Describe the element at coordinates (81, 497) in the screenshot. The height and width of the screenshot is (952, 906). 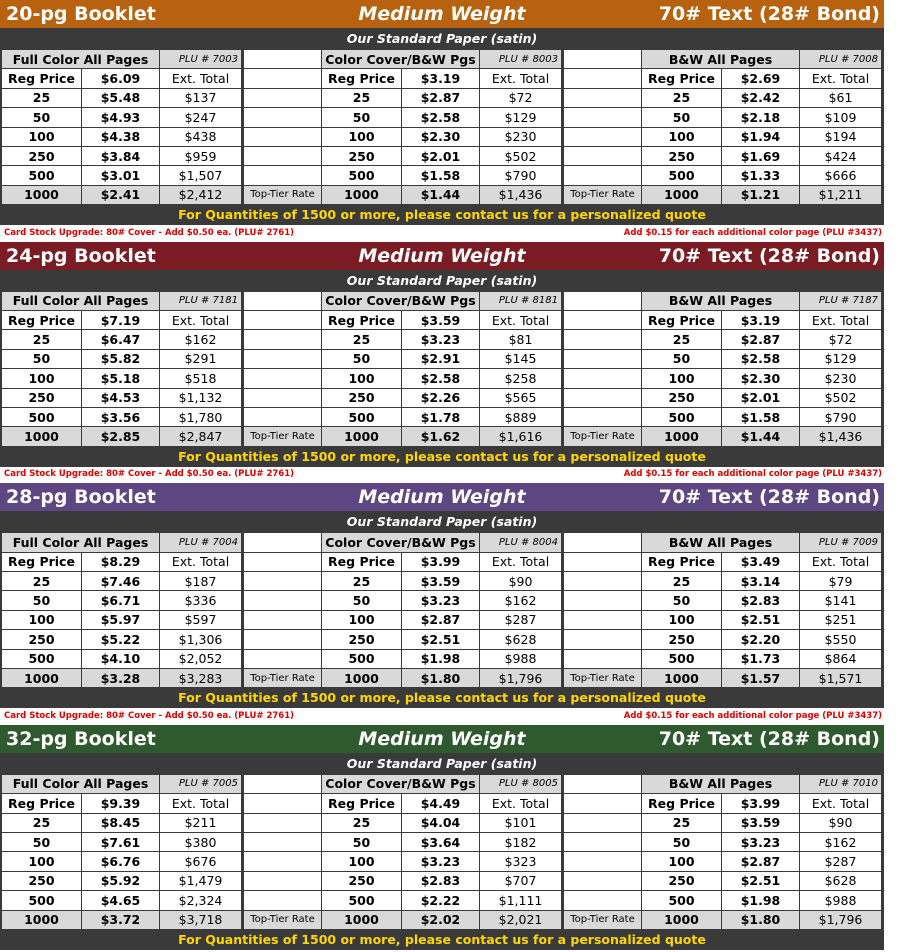
I see `section-title: 28-pg Booklet` at that location.